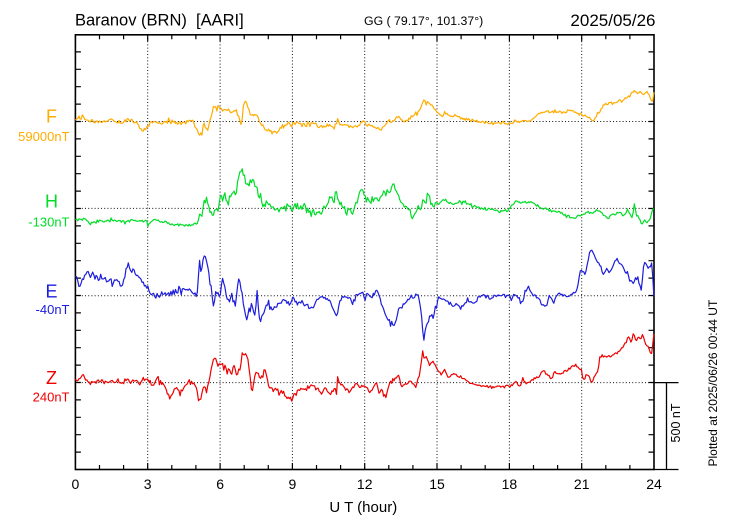 Image resolution: width=730 pixels, height=525 pixels. I want to click on svg-text: 21, so click(582, 484).